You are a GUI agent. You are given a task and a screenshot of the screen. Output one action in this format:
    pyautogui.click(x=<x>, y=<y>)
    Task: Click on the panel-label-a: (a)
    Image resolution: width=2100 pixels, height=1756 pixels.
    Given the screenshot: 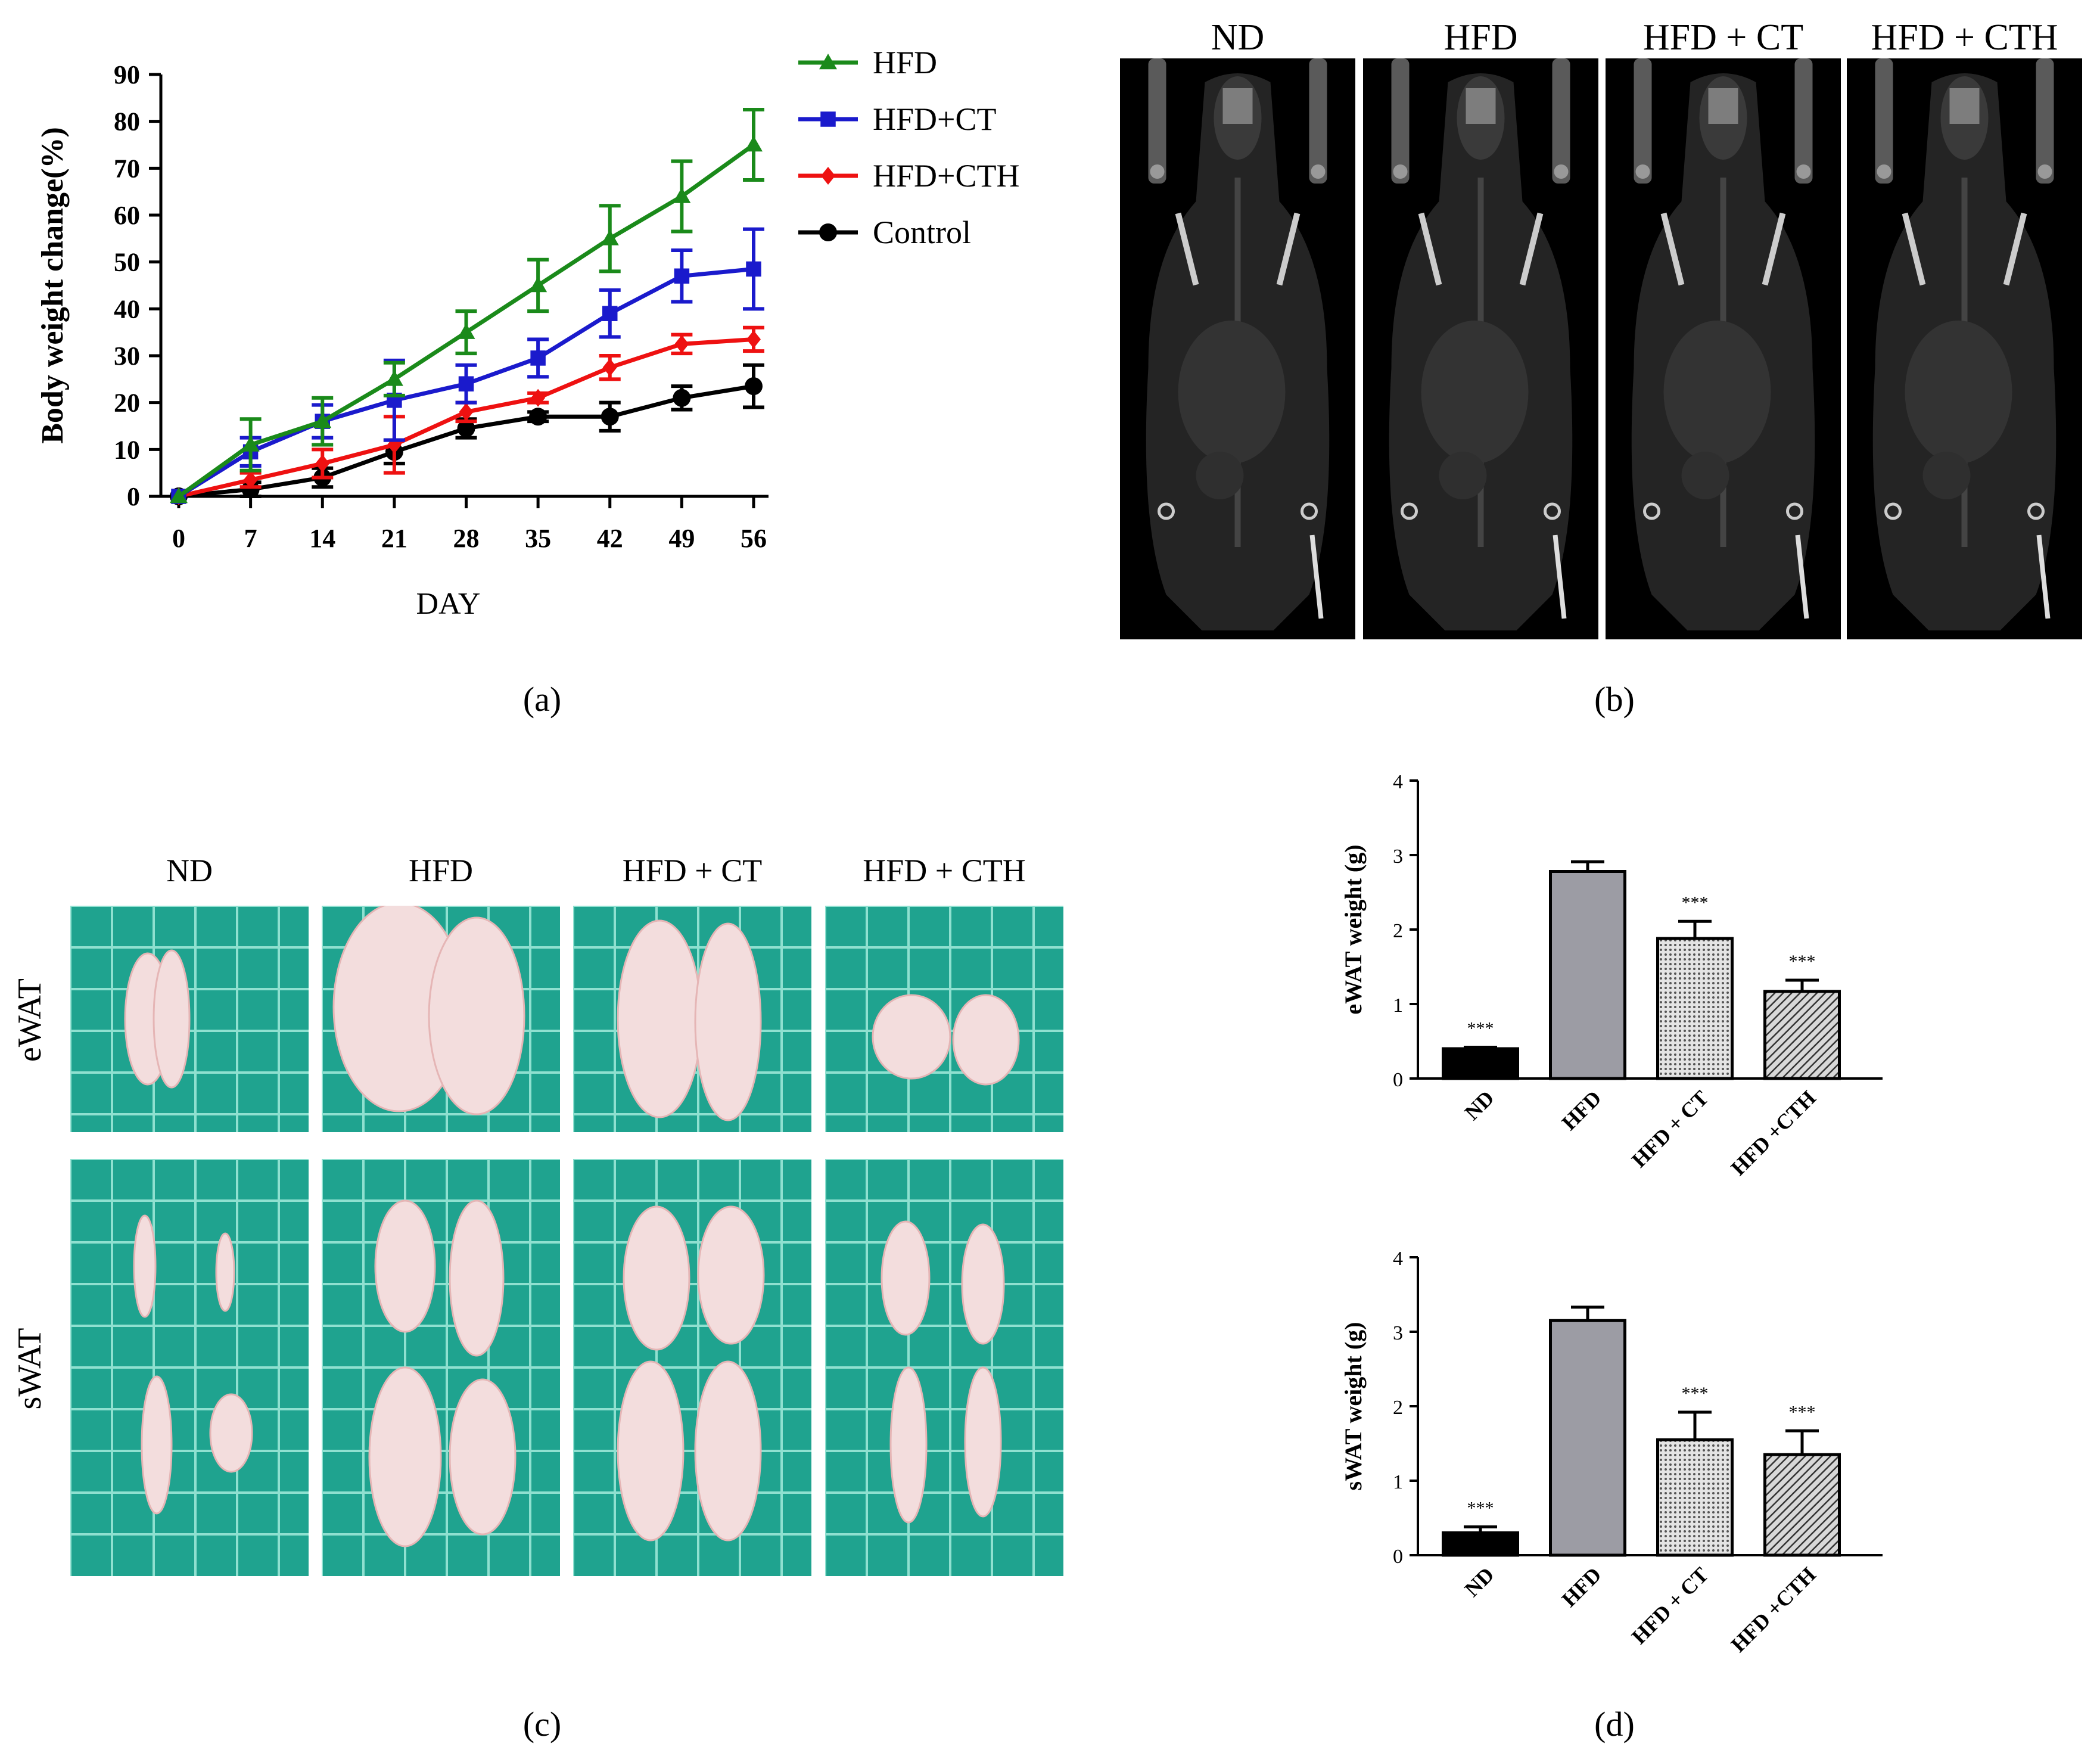 What is the action you would take?
    pyautogui.click(x=542, y=699)
    